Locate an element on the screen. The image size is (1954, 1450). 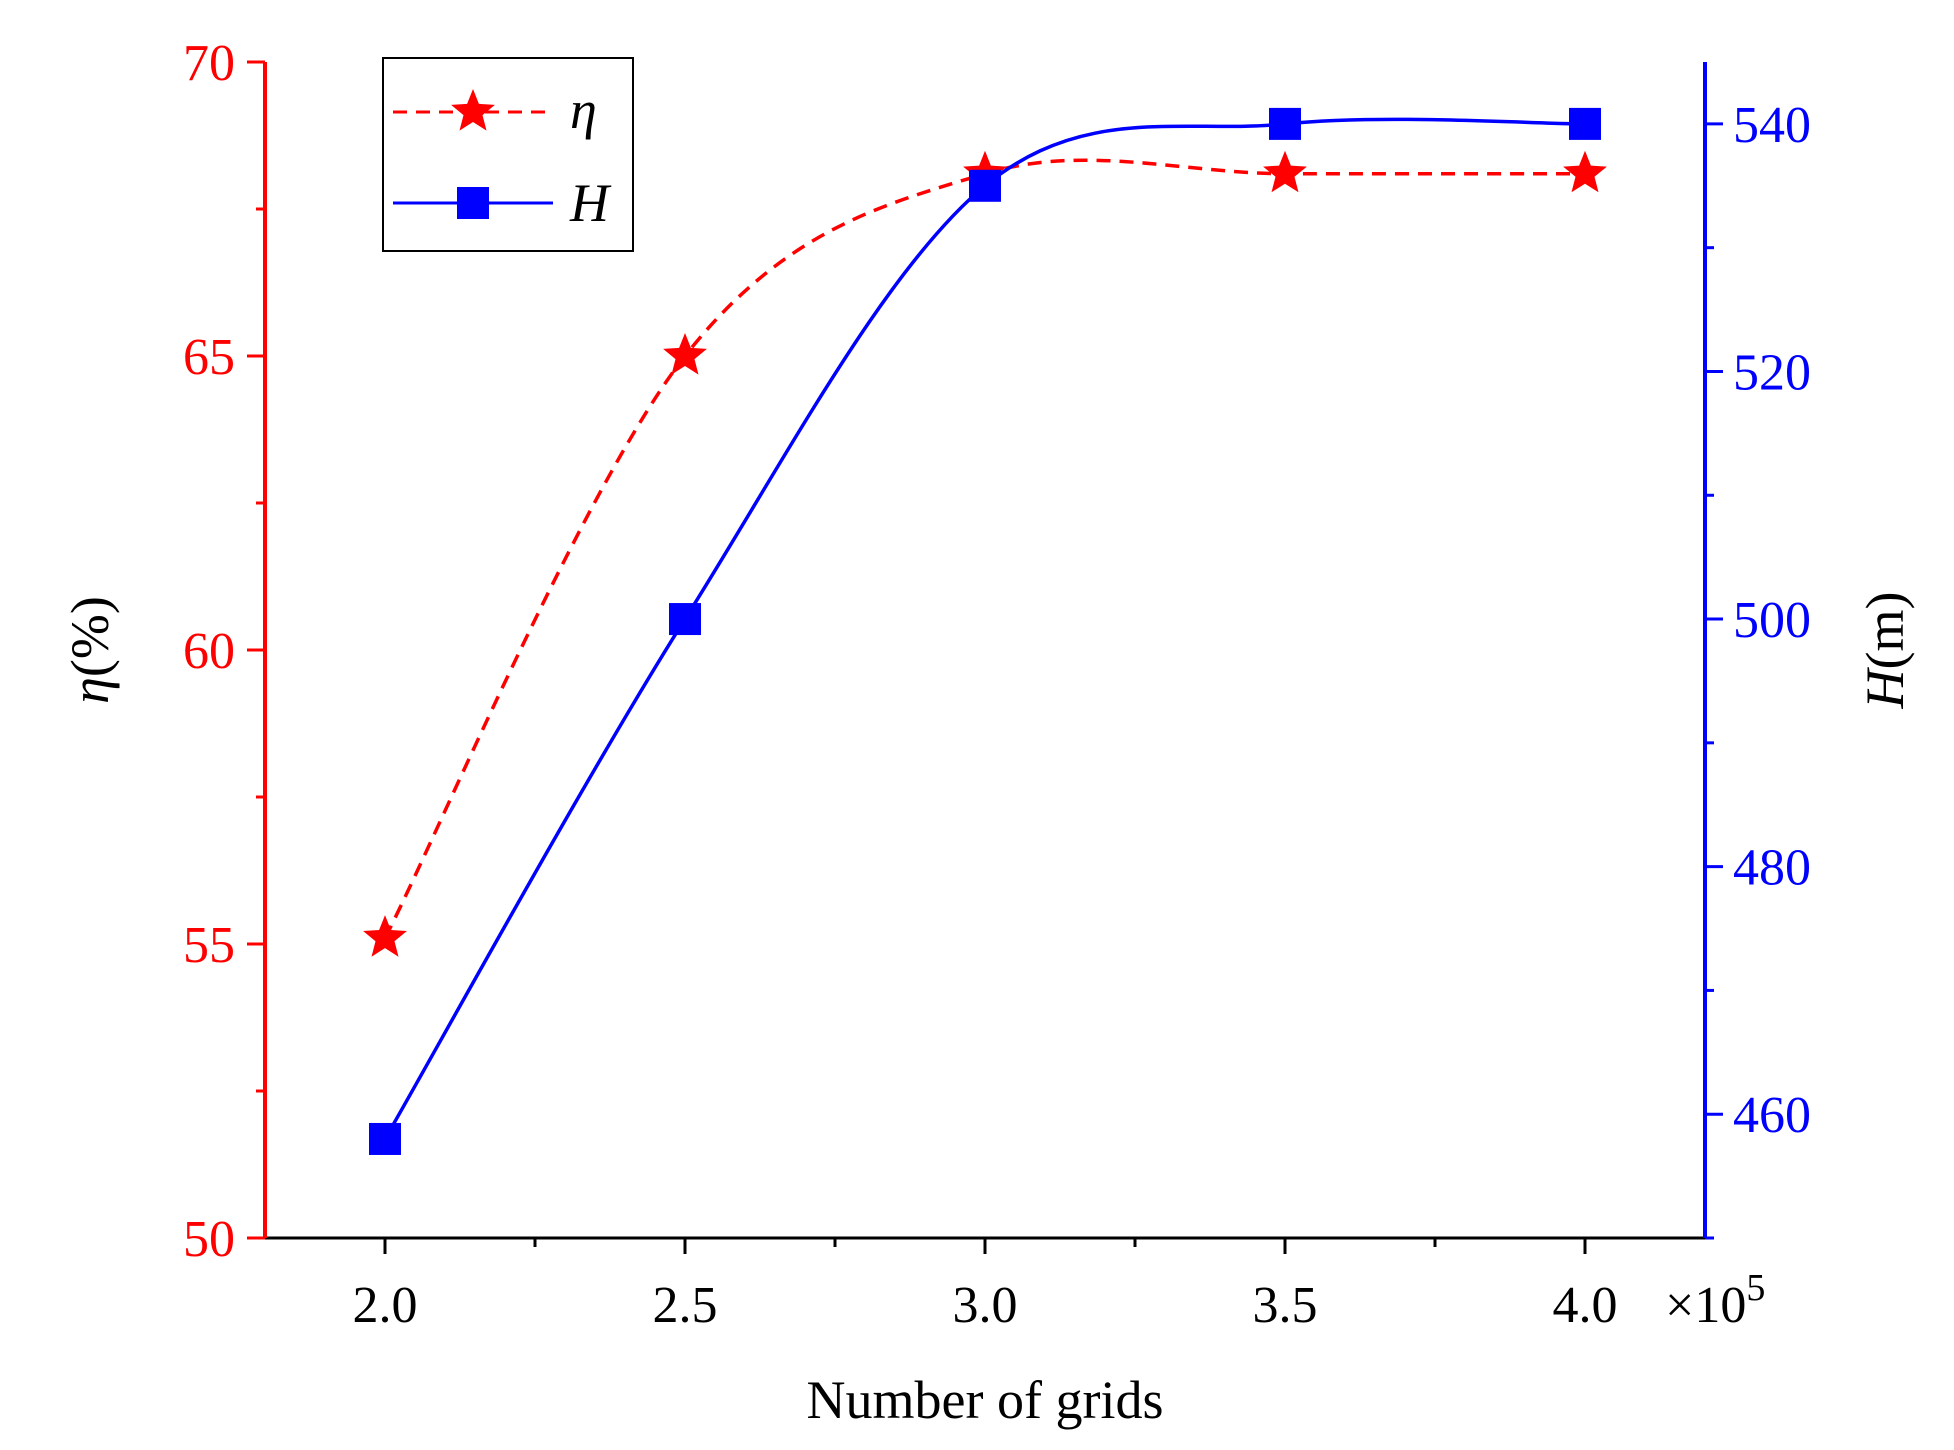
x-axis-multiplier-exponent: 5 is located at coordinates (1755, 1288).